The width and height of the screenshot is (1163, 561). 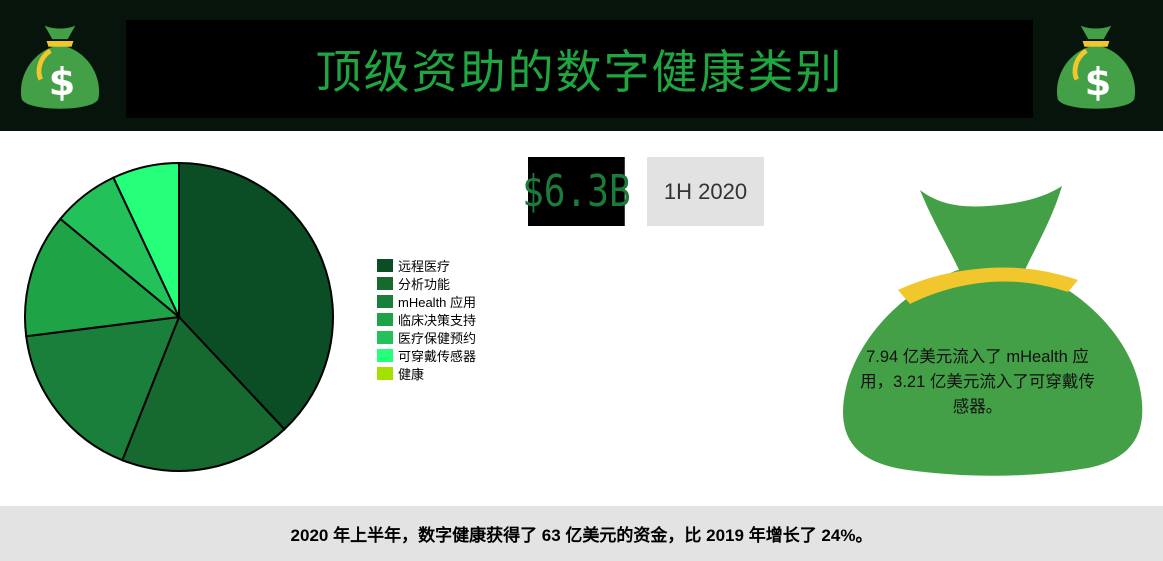 I want to click on funding-period: 1H 2020, so click(x=705, y=191).